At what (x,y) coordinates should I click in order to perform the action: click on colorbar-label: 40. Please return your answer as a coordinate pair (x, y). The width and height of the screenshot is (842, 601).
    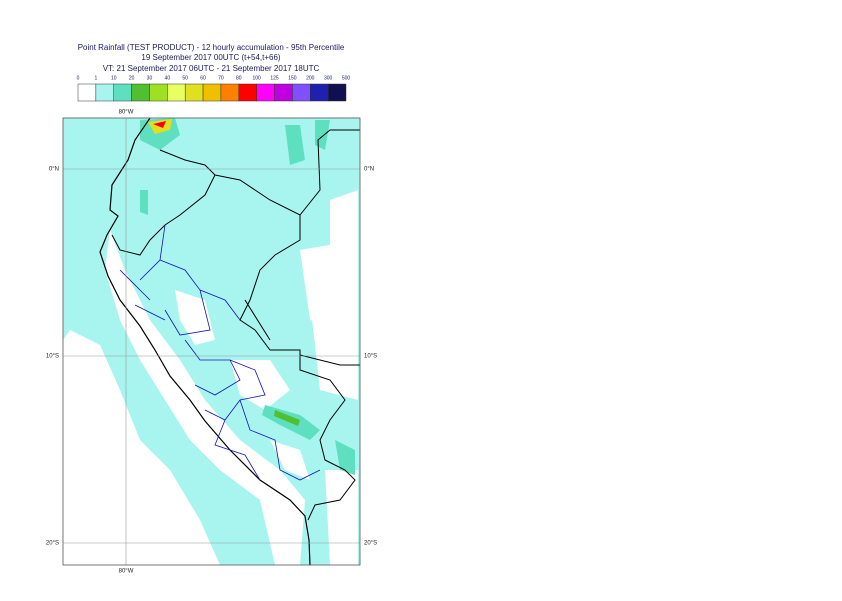
    Looking at the image, I should click on (168, 78).